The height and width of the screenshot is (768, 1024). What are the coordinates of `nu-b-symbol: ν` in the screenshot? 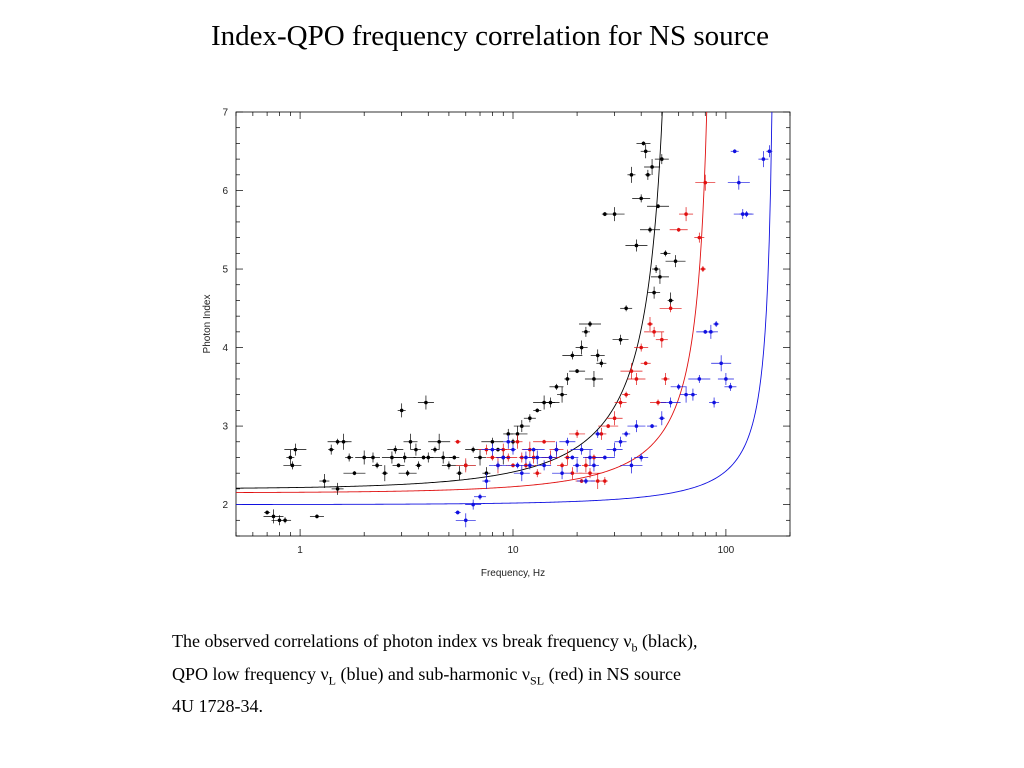 It's located at (627, 641).